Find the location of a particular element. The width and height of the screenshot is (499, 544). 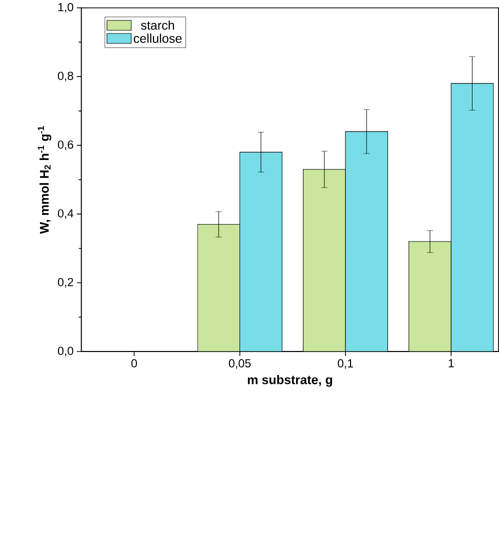

x-tick-label: 1 is located at coordinates (451, 363).